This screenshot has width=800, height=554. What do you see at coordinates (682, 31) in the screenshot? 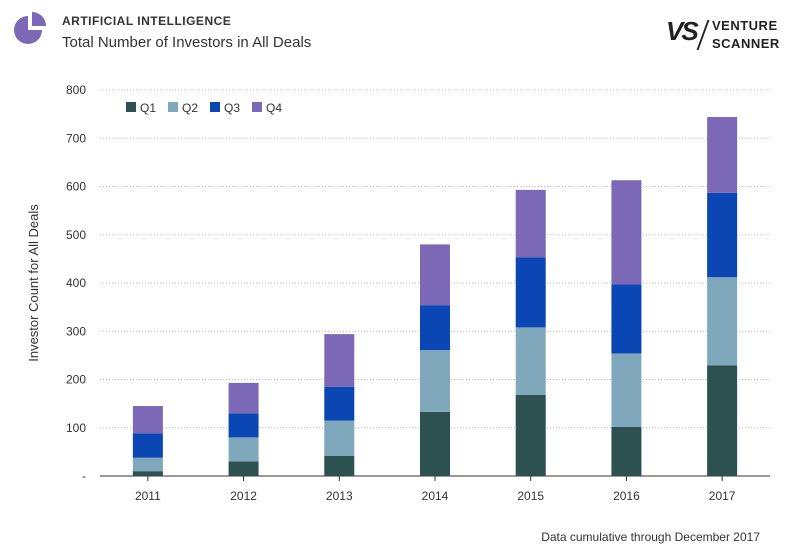
I see `brand-mark: VS` at bounding box center [682, 31].